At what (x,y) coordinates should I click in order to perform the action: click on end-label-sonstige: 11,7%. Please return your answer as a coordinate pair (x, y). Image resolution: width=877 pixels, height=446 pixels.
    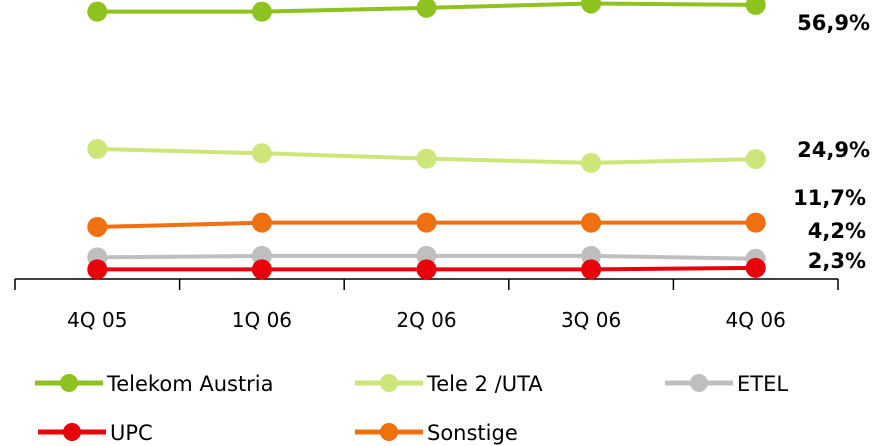
    Looking at the image, I should click on (829, 198).